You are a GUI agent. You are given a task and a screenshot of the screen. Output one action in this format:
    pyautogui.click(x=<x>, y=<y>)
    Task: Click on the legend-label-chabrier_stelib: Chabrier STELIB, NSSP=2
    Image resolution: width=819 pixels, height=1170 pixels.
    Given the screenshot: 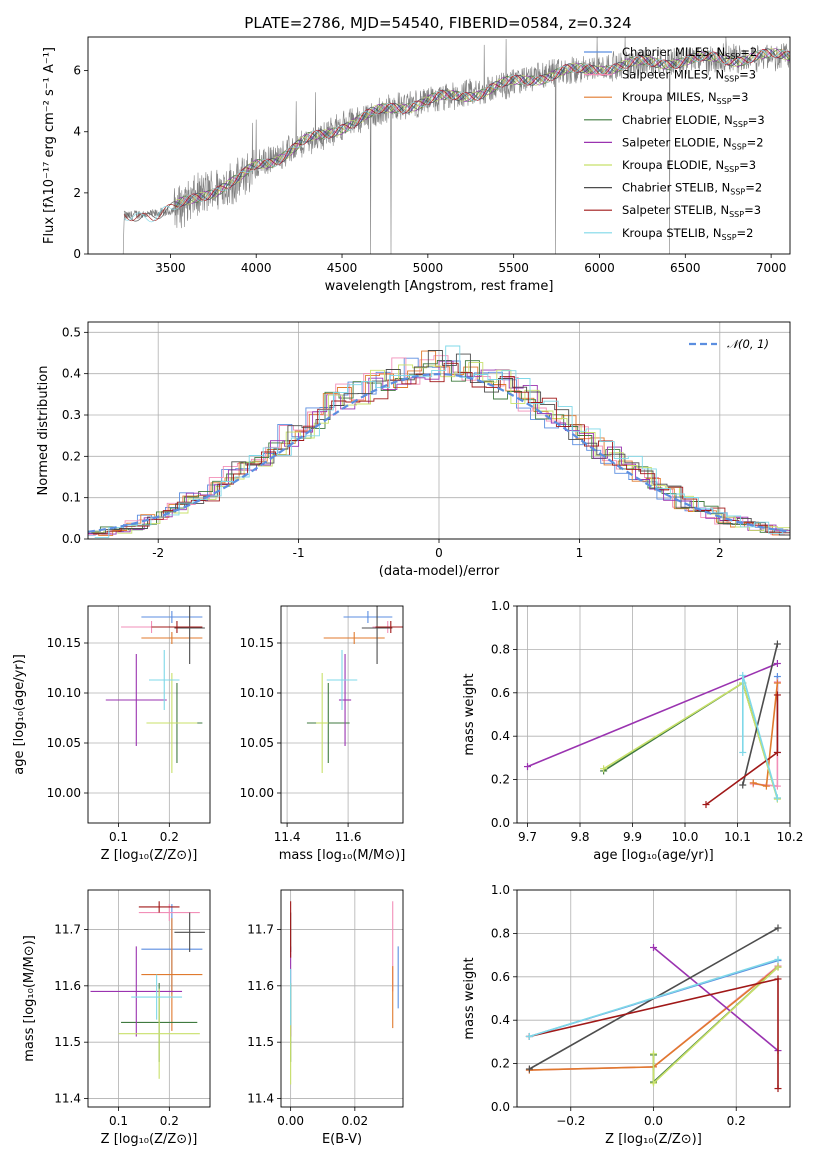 What is the action you would take?
    pyautogui.click(x=692, y=189)
    